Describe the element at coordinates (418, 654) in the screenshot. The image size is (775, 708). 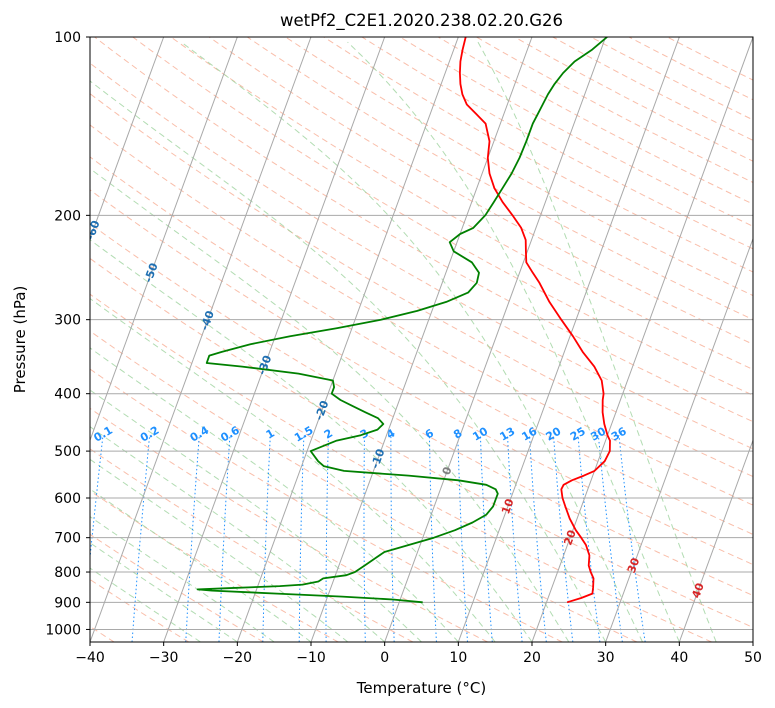
I see `x-axis: −40 −30 −20 −10 0 10 20 30 40 50` at that location.